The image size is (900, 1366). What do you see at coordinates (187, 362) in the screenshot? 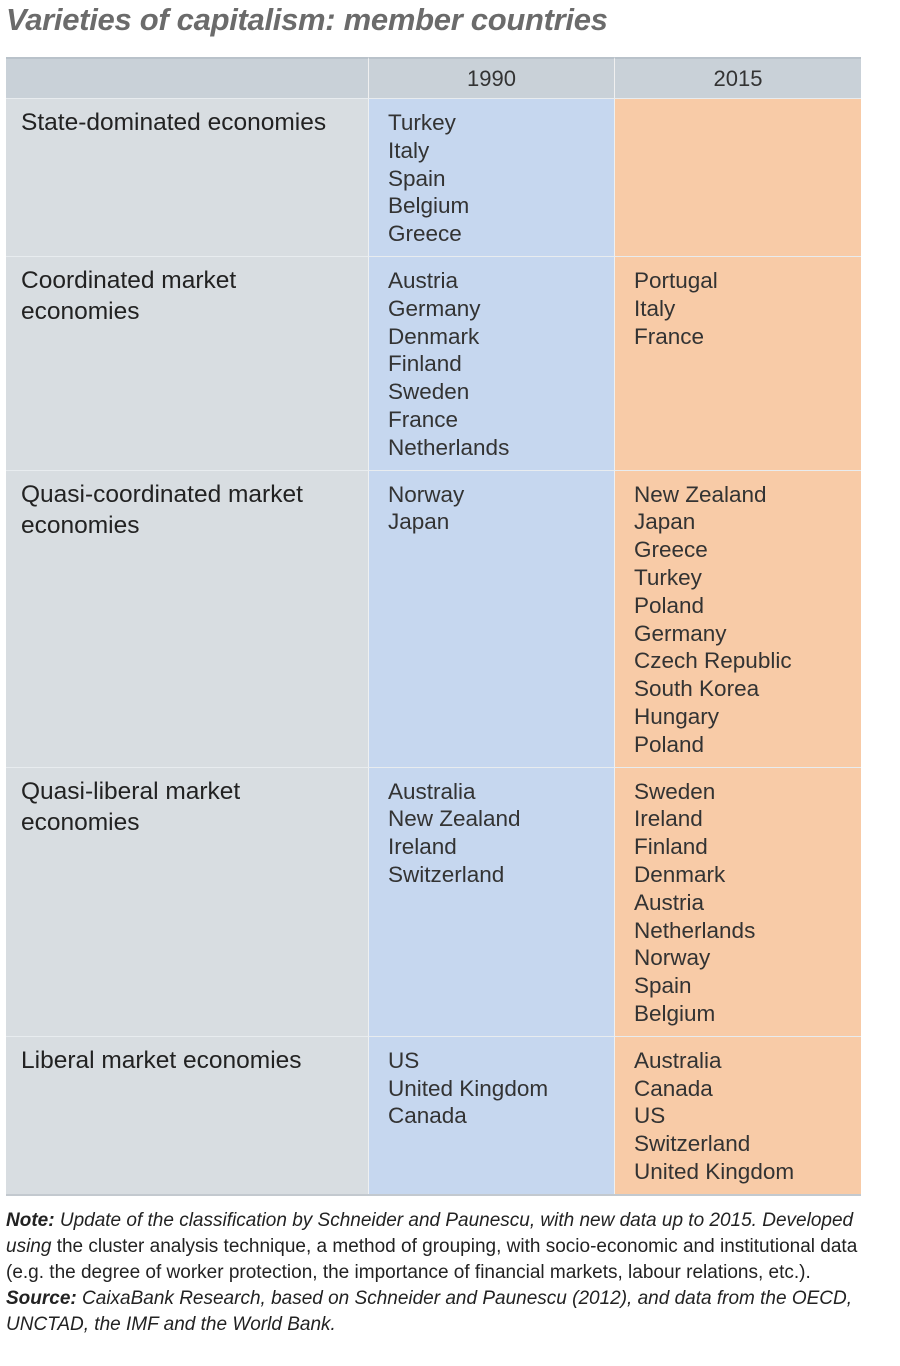
I see `row-label-cell: Coordinated market economies` at bounding box center [187, 362].